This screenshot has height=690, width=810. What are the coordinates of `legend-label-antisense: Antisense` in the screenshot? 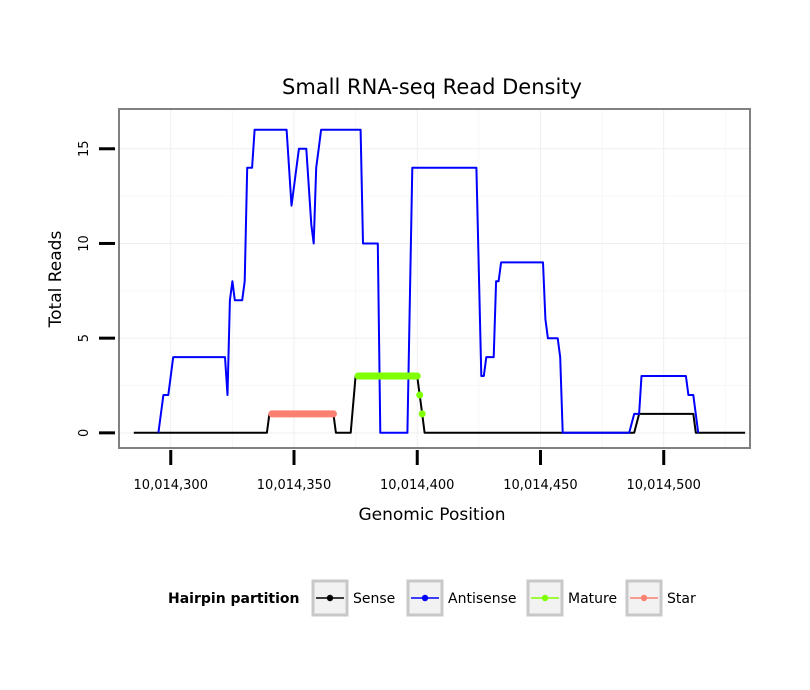 It's located at (482, 599).